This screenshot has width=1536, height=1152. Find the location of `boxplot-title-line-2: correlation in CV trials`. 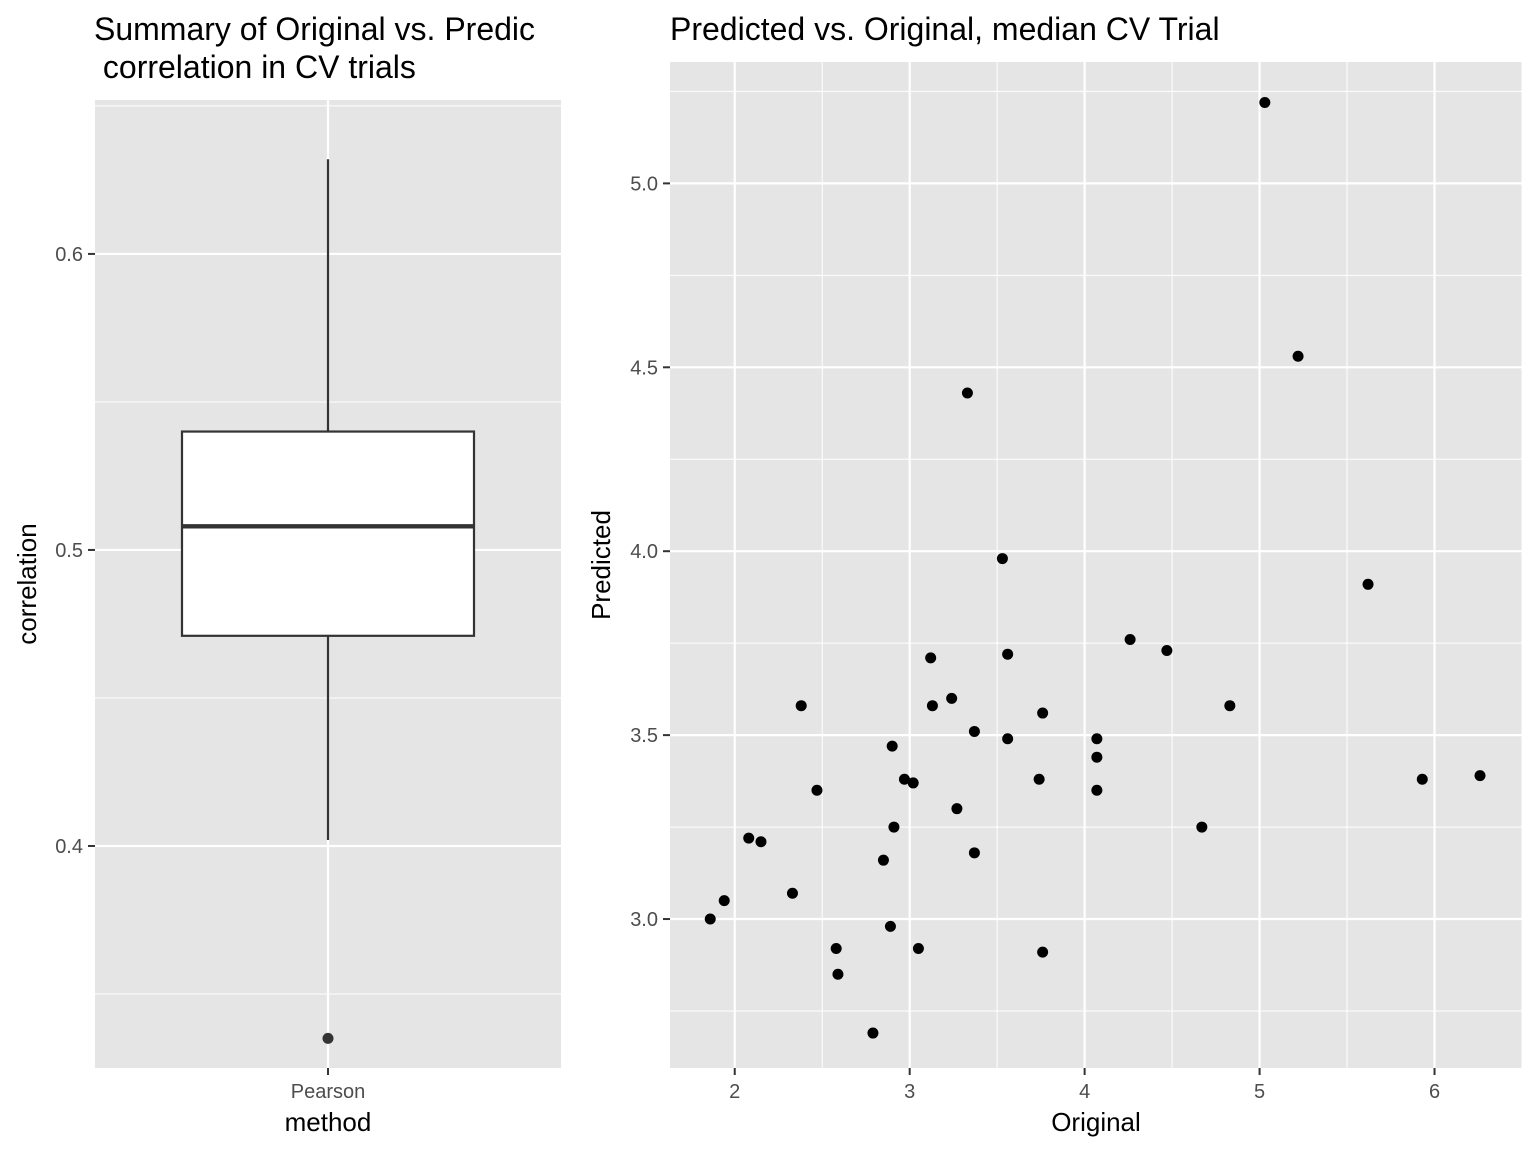

boxplot-title-line-2: correlation in CV trials is located at coordinates (255, 67).